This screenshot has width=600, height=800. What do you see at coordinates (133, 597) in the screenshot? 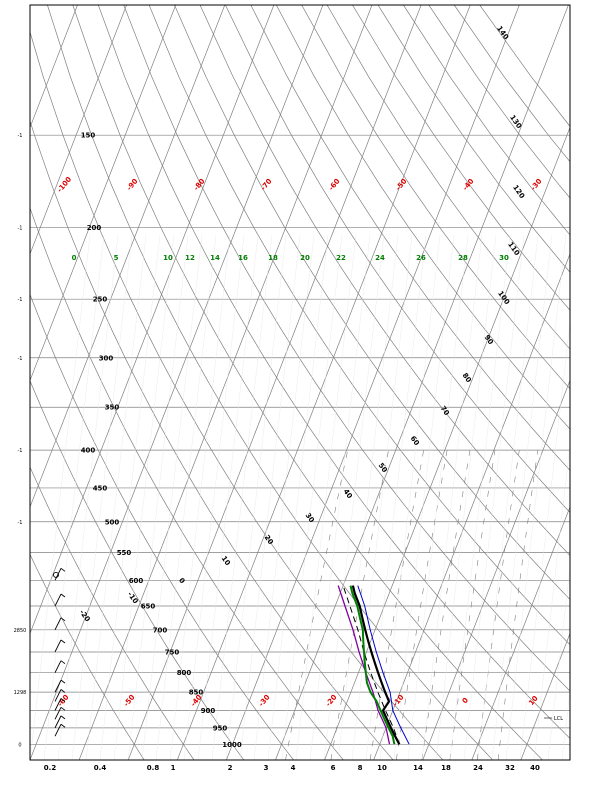
I see `dry-adiabat-label: -10` at bounding box center [133, 597].